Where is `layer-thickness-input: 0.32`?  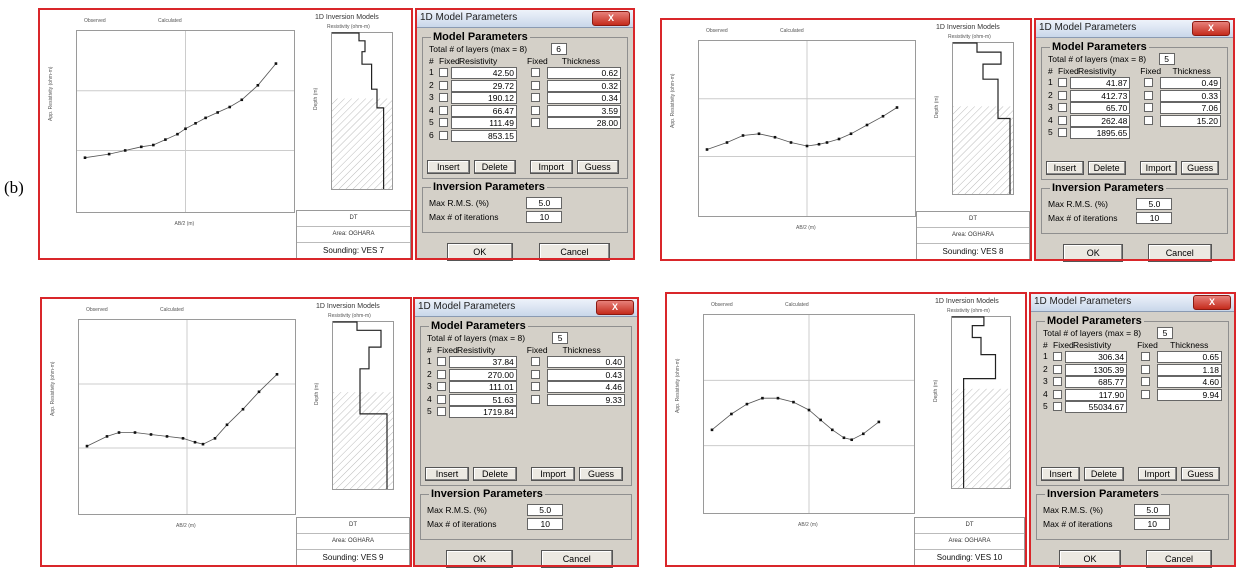 layer-thickness-input: 0.32 is located at coordinates (584, 85).